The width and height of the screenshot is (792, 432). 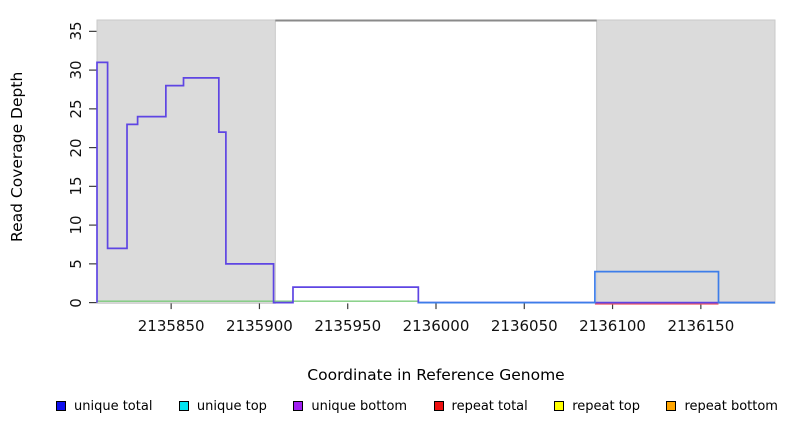 What do you see at coordinates (524, 326) in the screenshot?
I see `x-tick-label: 2136050` at bounding box center [524, 326].